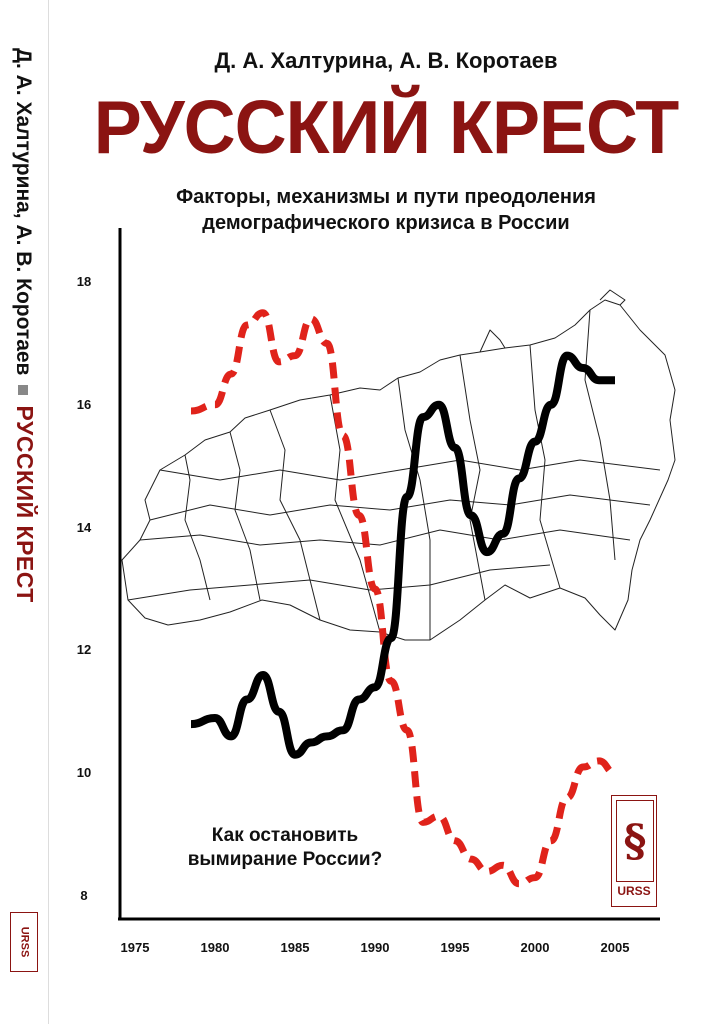 Image resolution: width=724 pixels, height=1024 pixels. What do you see at coordinates (375, 947) in the screenshot?
I see `x-tick-label: 1990` at bounding box center [375, 947].